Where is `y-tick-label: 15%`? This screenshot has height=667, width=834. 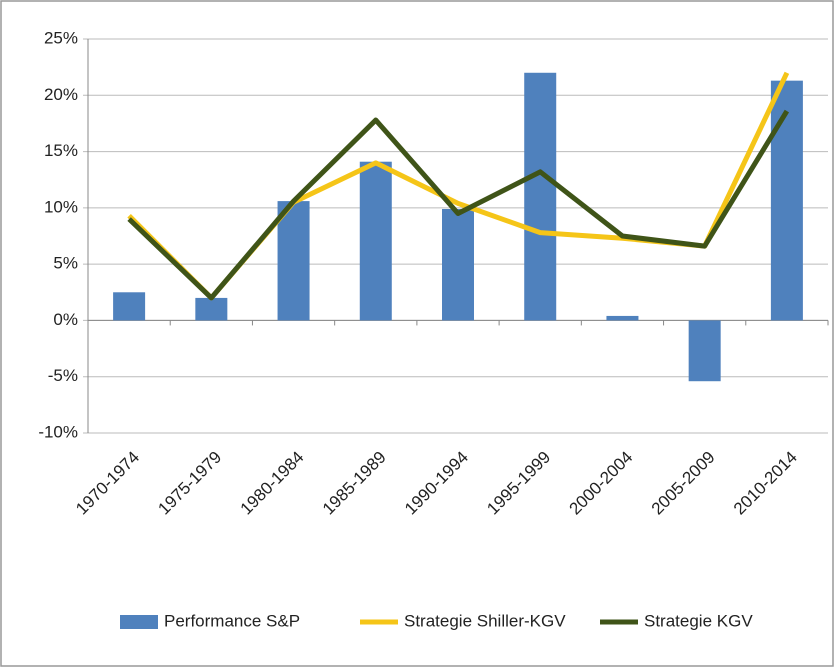
y-tick-label: 15% is located at coordinates (61, 150).